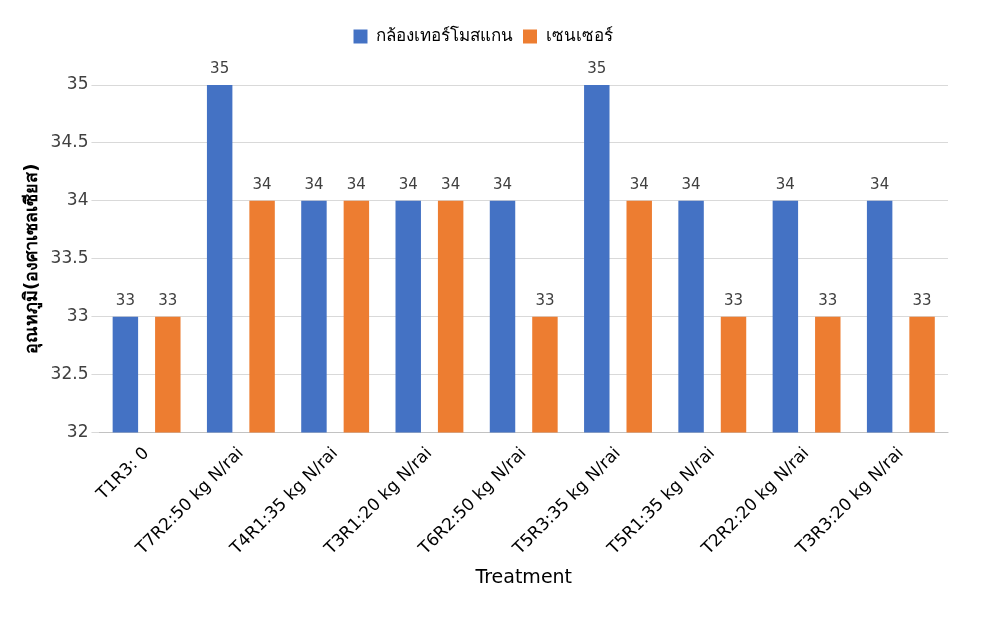  I want to click on y-axis-title: อุณหภูมิ(องศาเซลเซียส), so click(32, 258).